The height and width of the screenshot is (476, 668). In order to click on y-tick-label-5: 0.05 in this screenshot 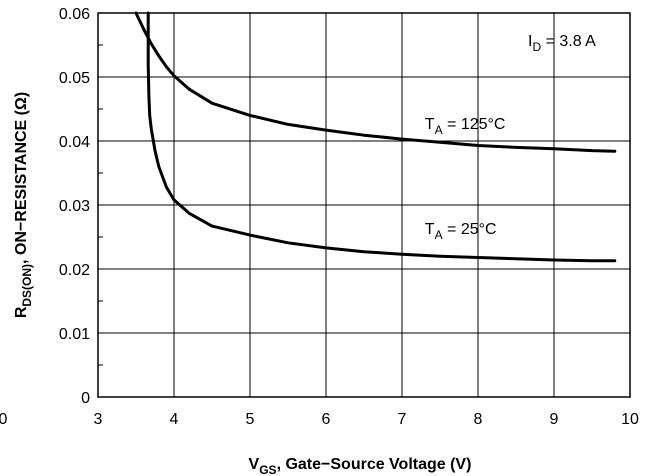, I will do `click(74, 78)`.